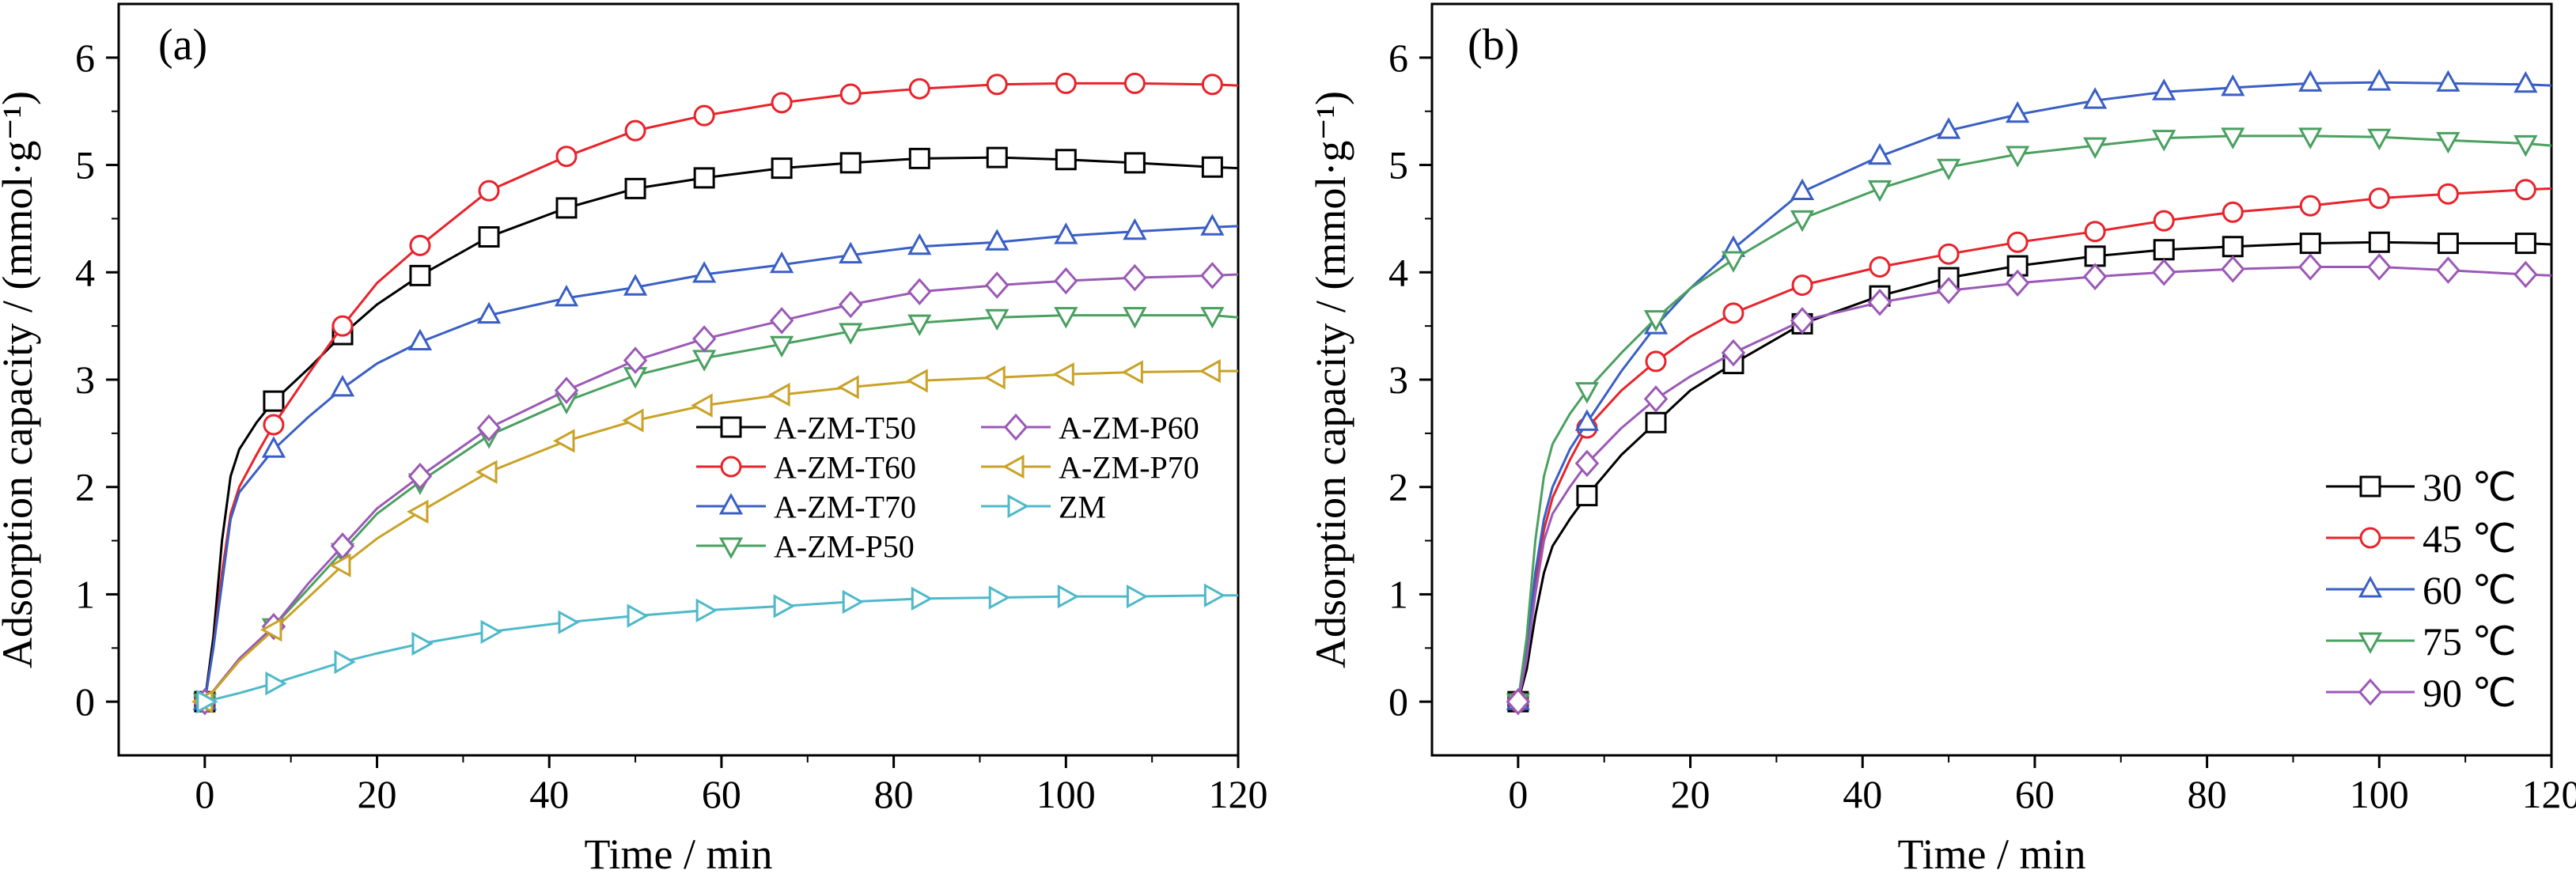 The image size is (2576, 874). What do you see at coordinates (1862, 794) in the screenshot?
I see `x-tick-label: 40` at bounding box center [1862, 794].